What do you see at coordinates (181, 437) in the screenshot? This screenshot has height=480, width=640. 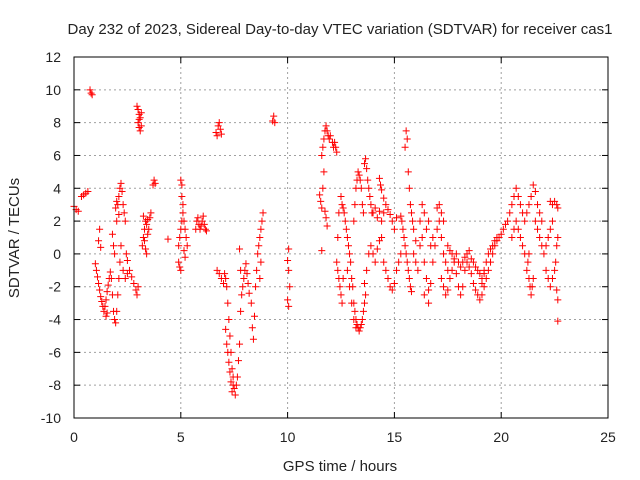 I see `x-tick-label: 5` at bounding box center [181, 437].